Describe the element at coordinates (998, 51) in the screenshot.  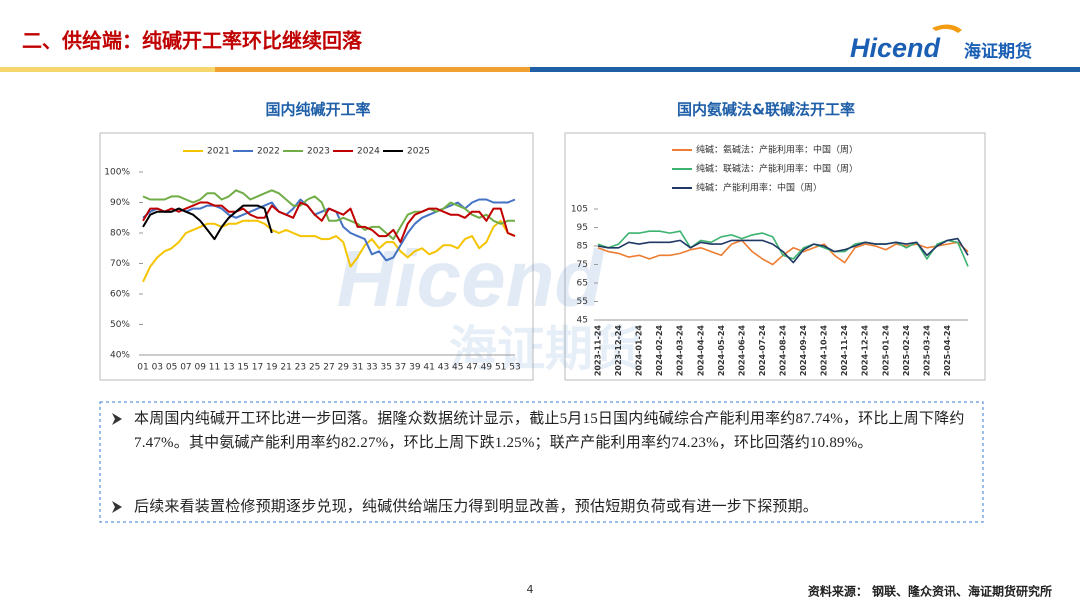
I see `logo-cn: 海证期货` at that location.